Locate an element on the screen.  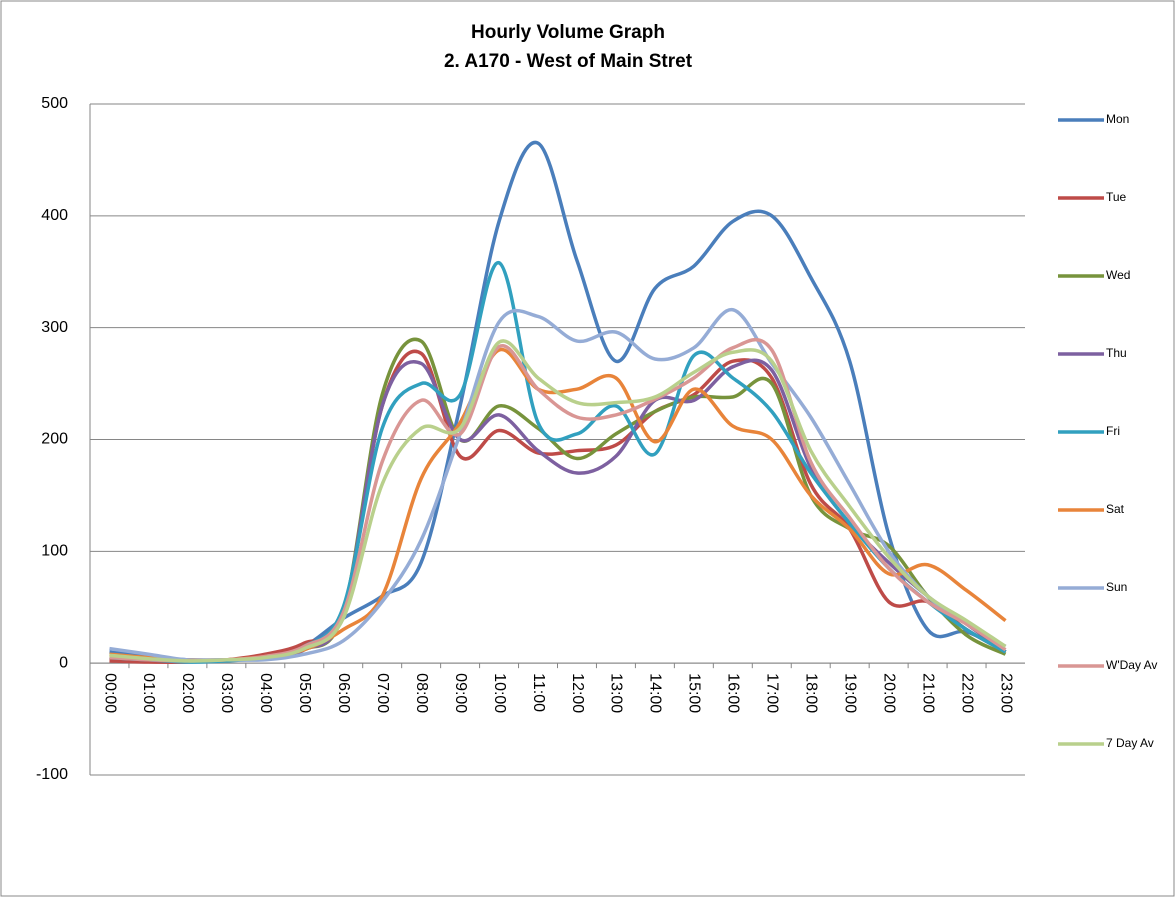
x-tick-label: 03:00 is located at coordinates (226, 693).